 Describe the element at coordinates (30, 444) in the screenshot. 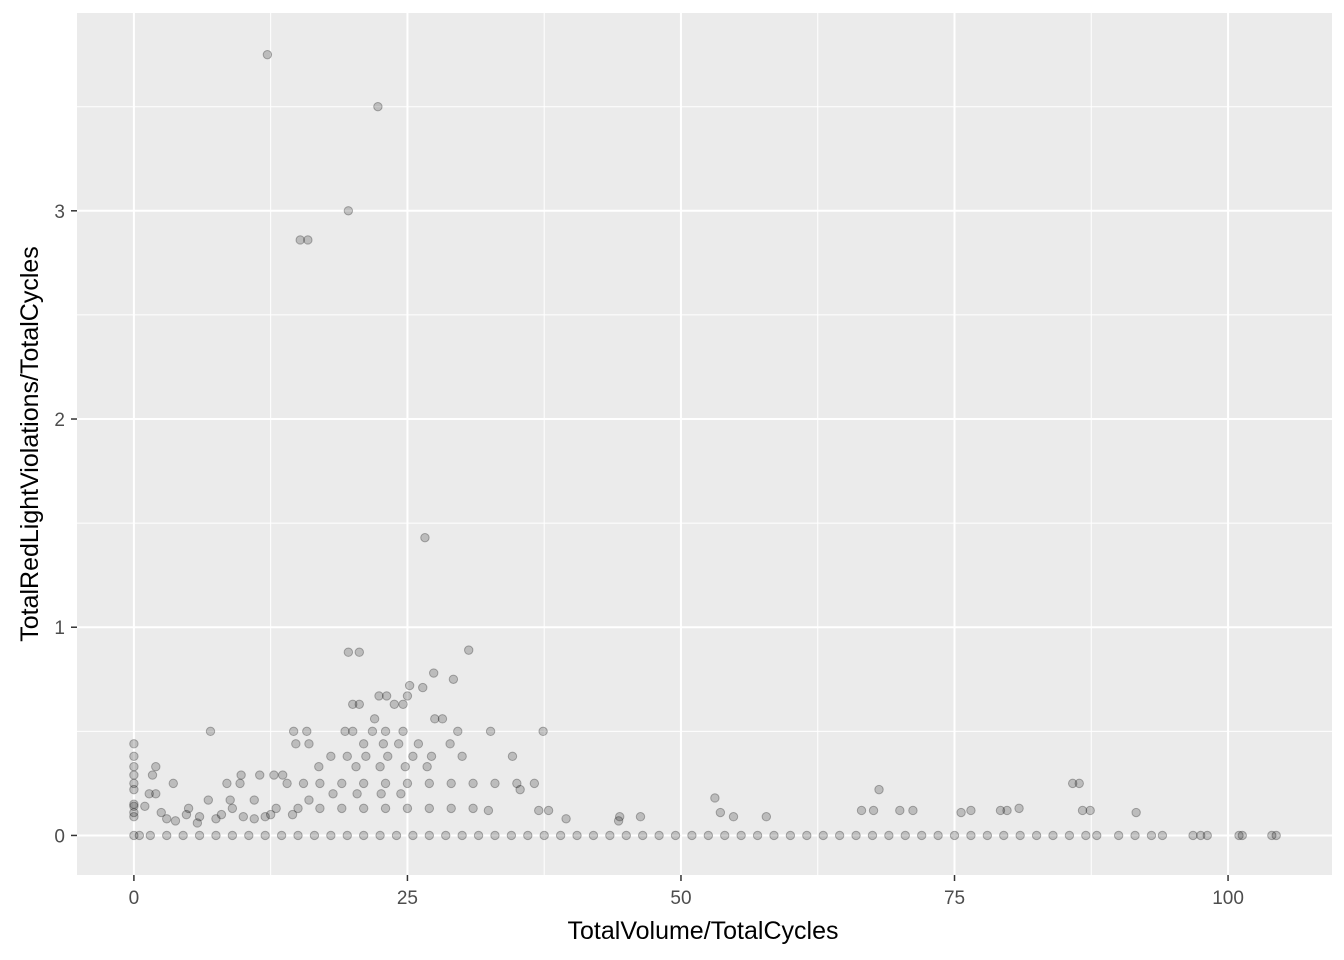

I see `y-axis-title: TotalRedLightViolations/TotalCycles` at that location.